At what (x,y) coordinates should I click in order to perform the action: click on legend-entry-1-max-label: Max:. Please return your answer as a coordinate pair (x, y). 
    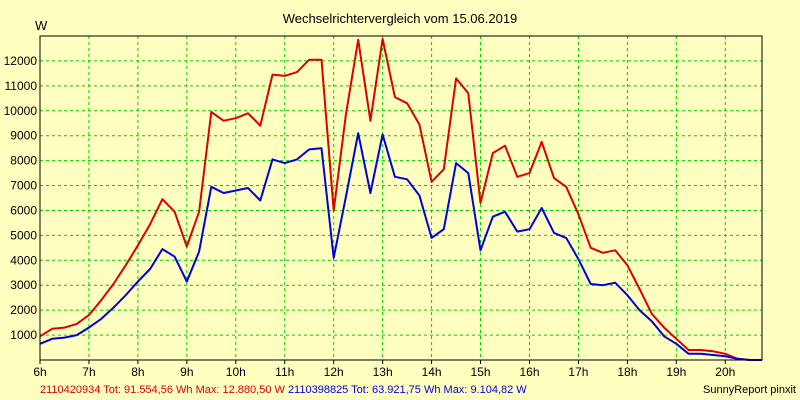
    Looking at the image, I should click on (207, 390).